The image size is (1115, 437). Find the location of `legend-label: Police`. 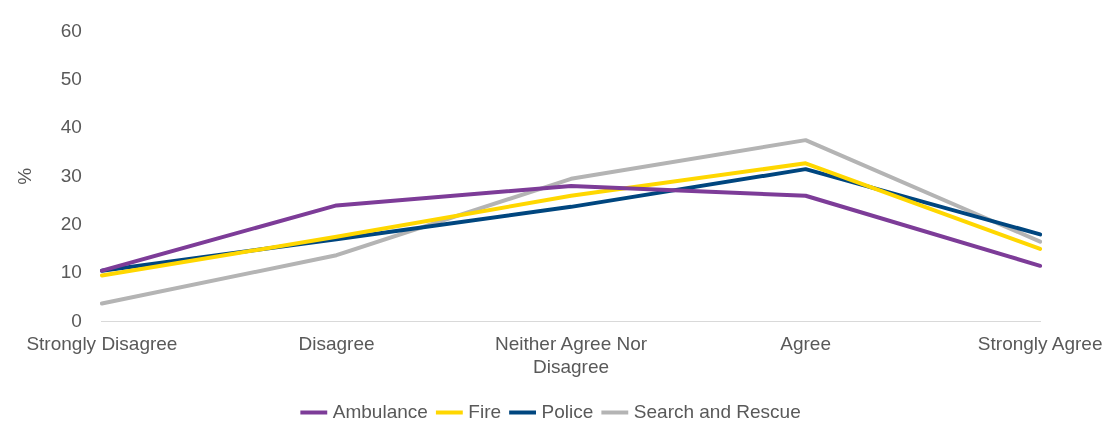

legend-label: Police is located at coordinates (567, 411).